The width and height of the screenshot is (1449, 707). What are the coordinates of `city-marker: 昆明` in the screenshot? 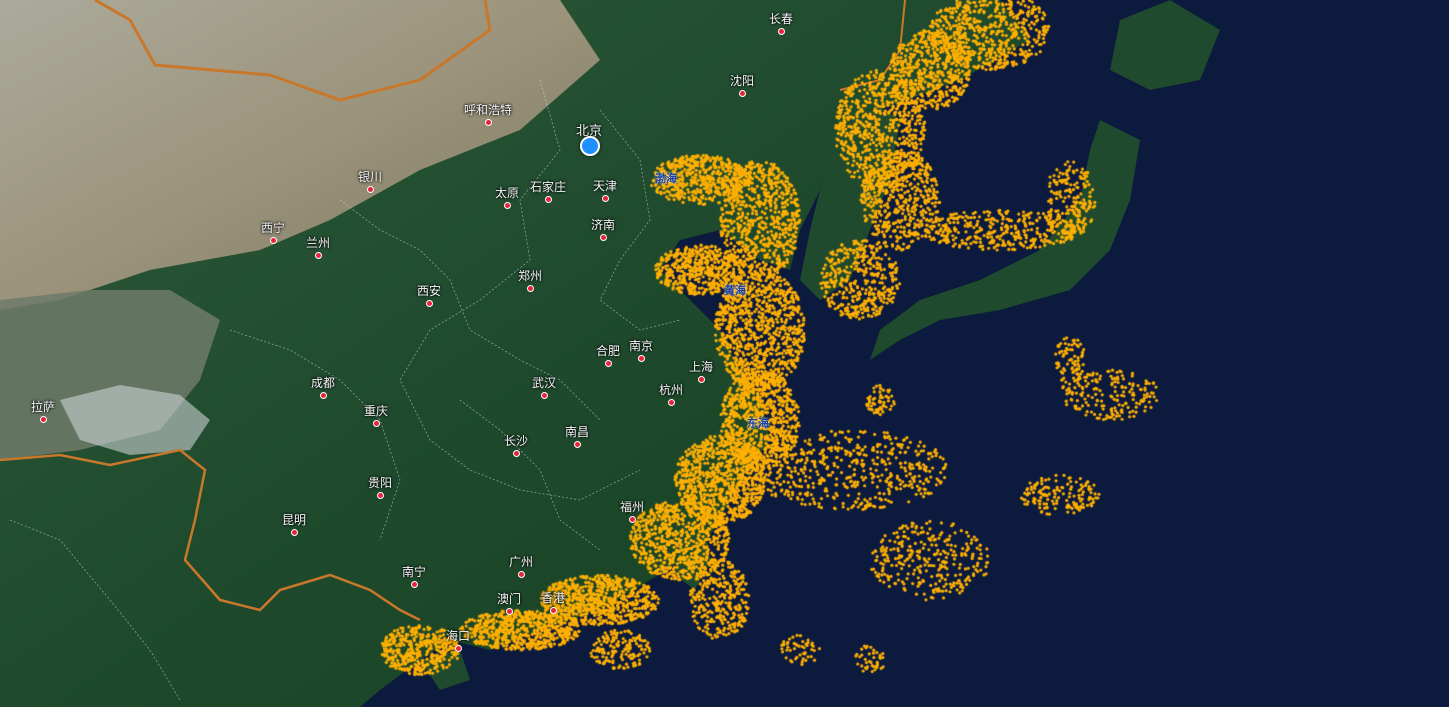 It's located at (294, 524).